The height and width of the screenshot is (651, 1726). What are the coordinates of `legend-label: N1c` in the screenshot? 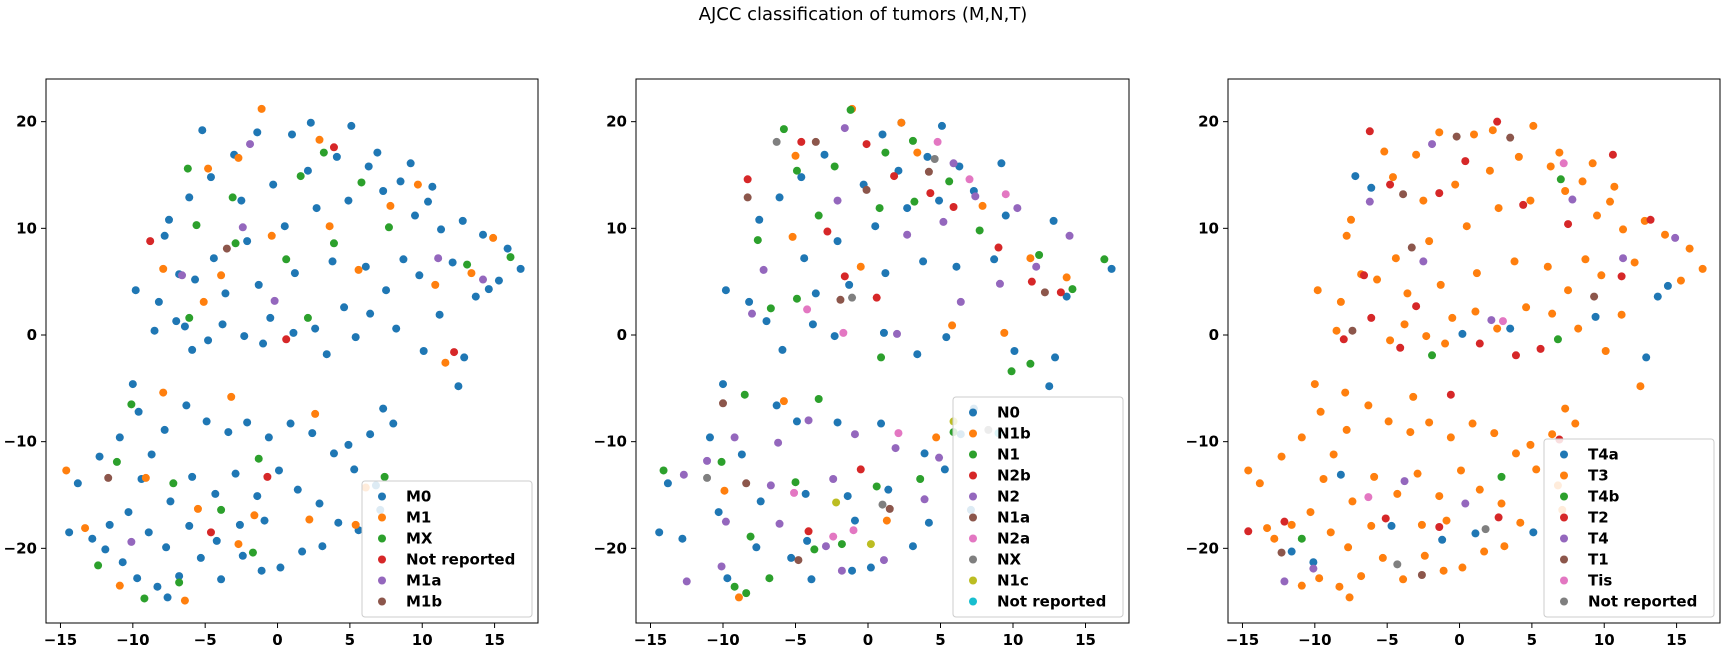 It's located at (1013, 581).